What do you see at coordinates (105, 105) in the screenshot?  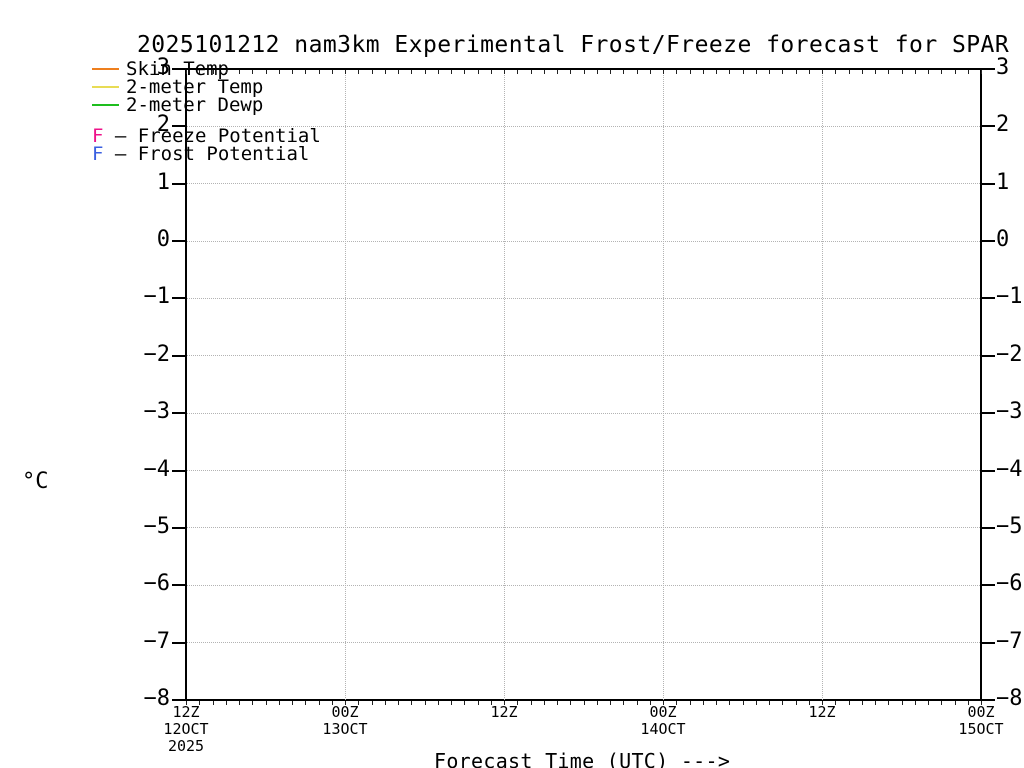 I see `2m-dewp-line-swatch` at bounding box center [105, 105].